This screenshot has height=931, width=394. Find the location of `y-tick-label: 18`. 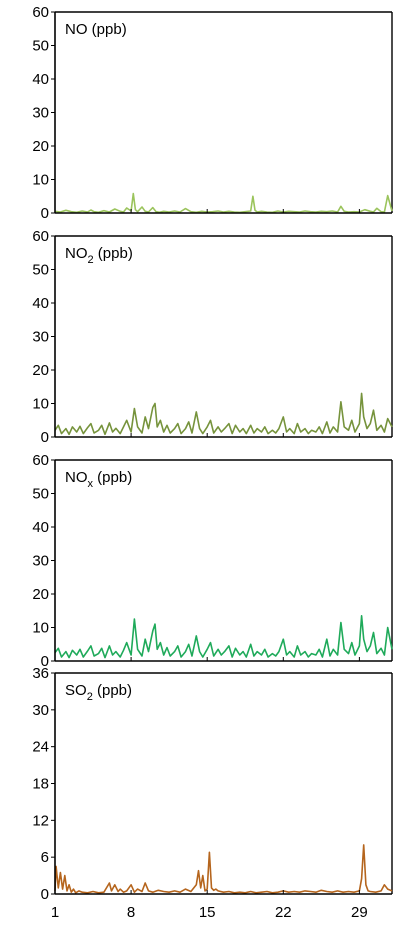

y-tick-label: 18 is located at coordinates (40, 784).